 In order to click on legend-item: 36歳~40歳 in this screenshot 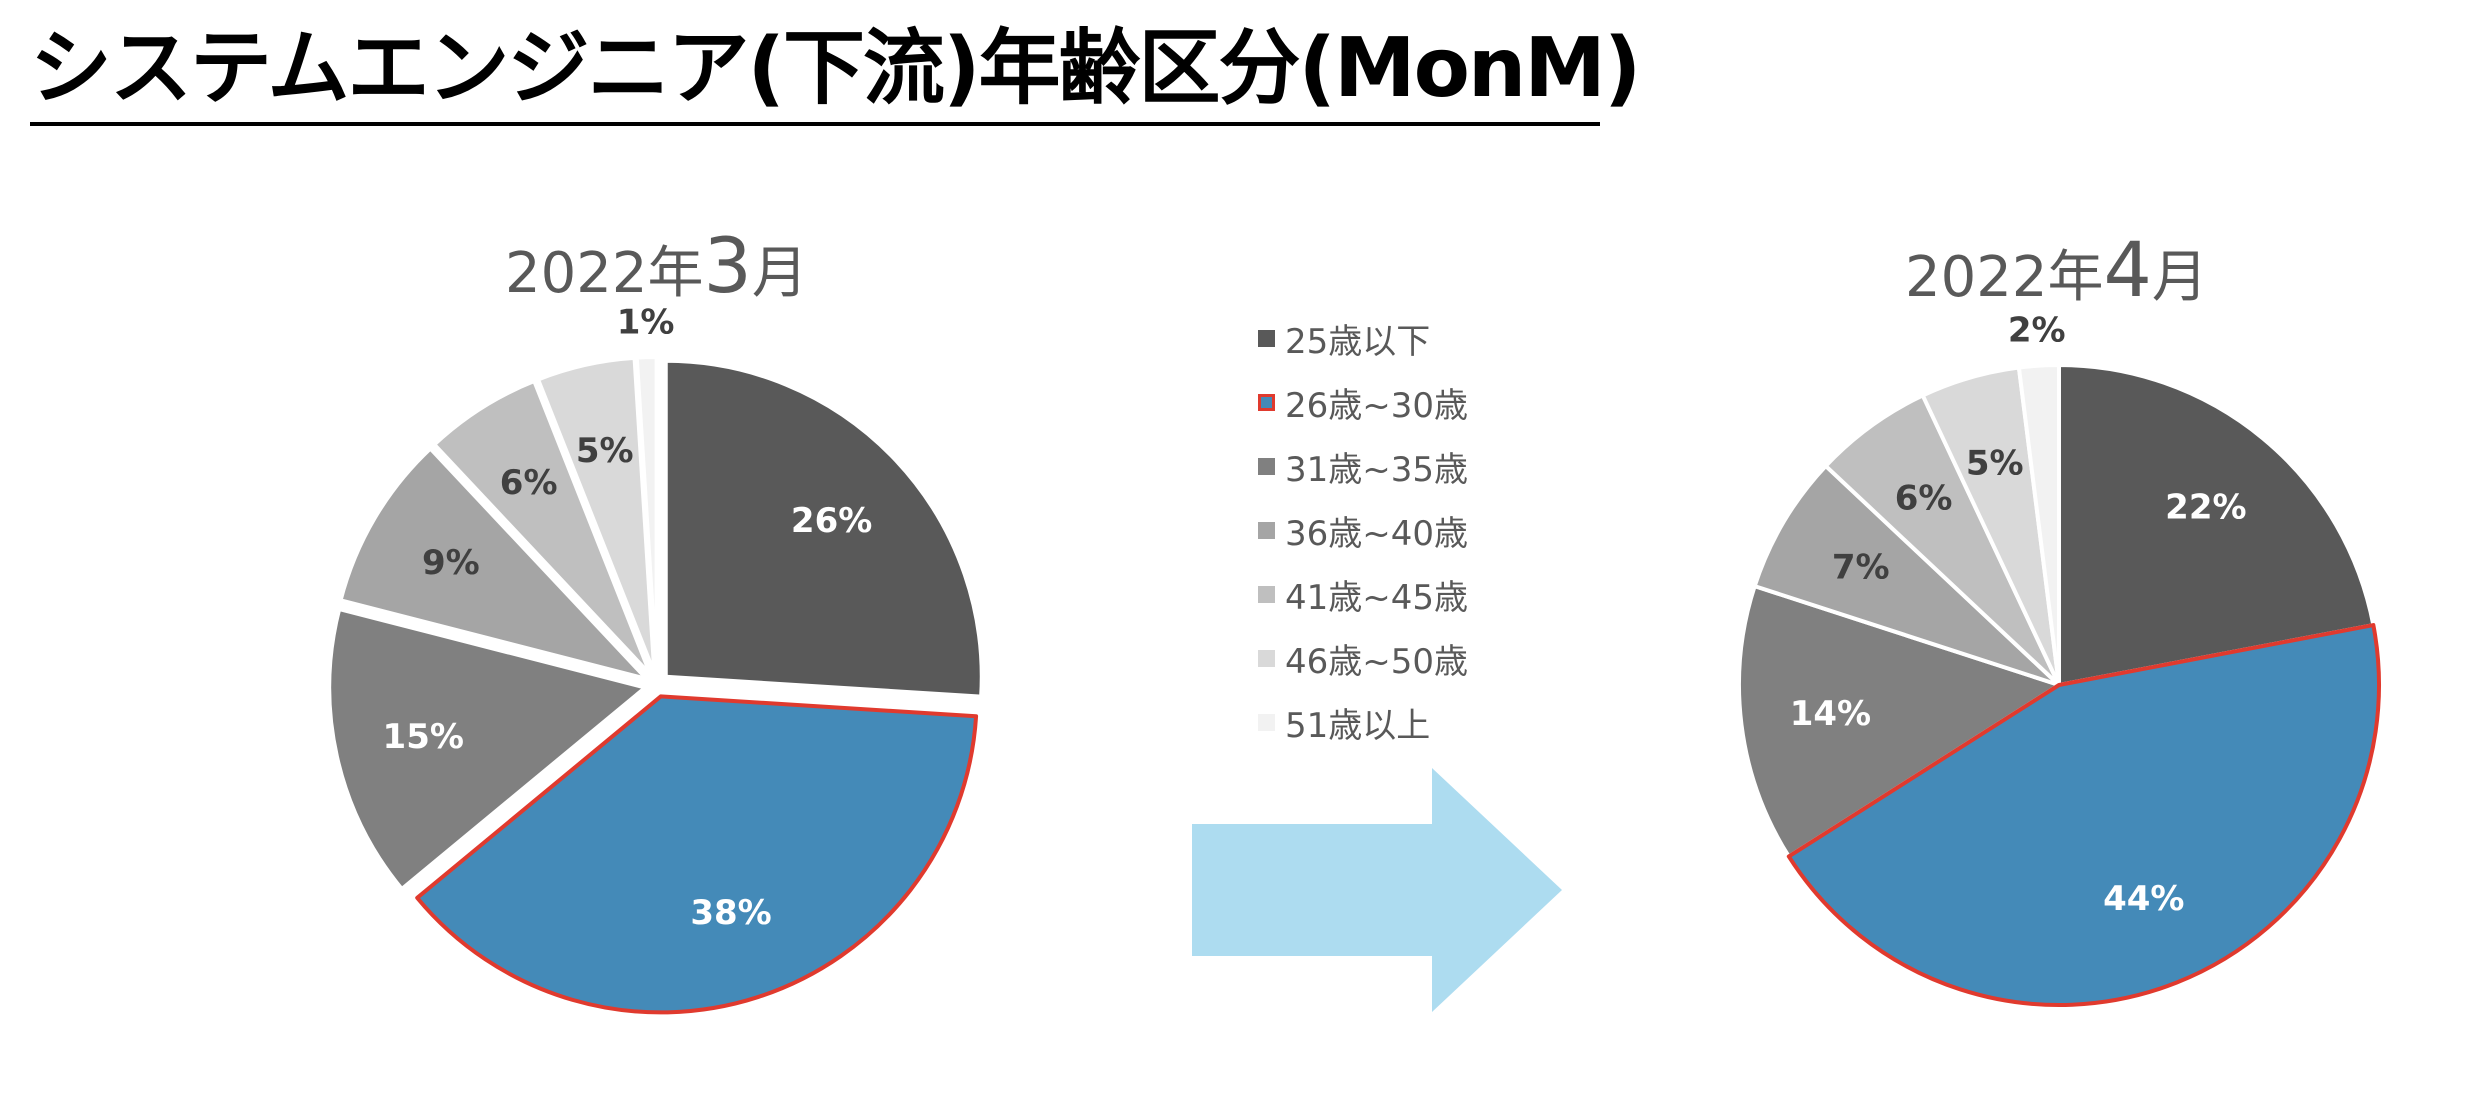, I will do `click(1363, 530)`.